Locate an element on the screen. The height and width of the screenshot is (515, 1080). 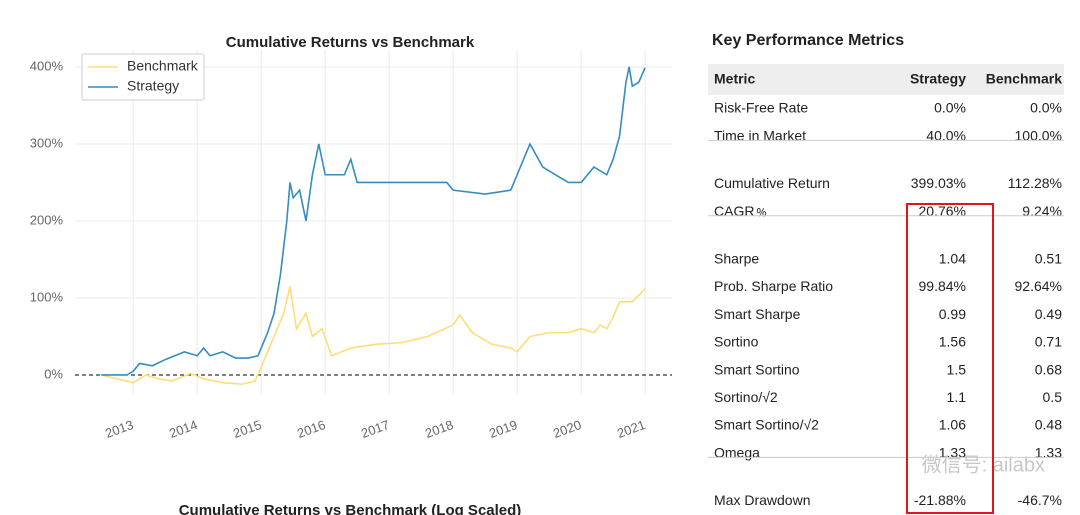
x-tick-label: 2016 is located at coordinates (311, 429).